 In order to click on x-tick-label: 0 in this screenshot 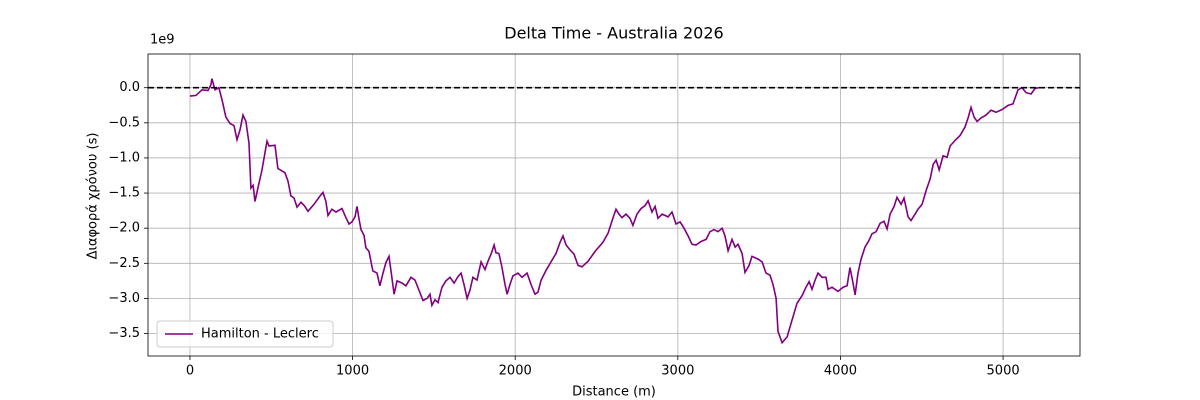, I will do `click(190, 371)`.